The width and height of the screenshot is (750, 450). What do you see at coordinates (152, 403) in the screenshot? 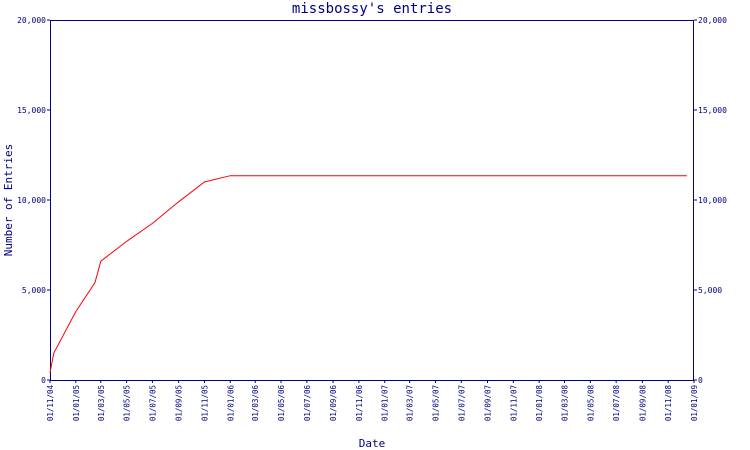
I see `x-tick-label: 01/07/05` at bounding box center [152, 403].